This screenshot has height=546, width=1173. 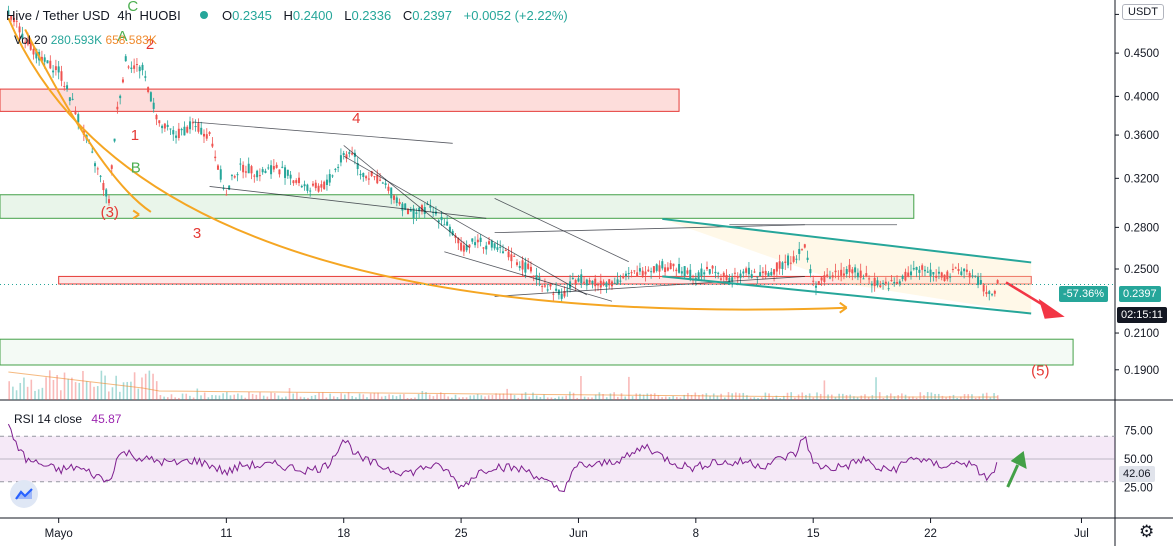 I want to click on open-value: 0.2345, so click(x=252, y=15).